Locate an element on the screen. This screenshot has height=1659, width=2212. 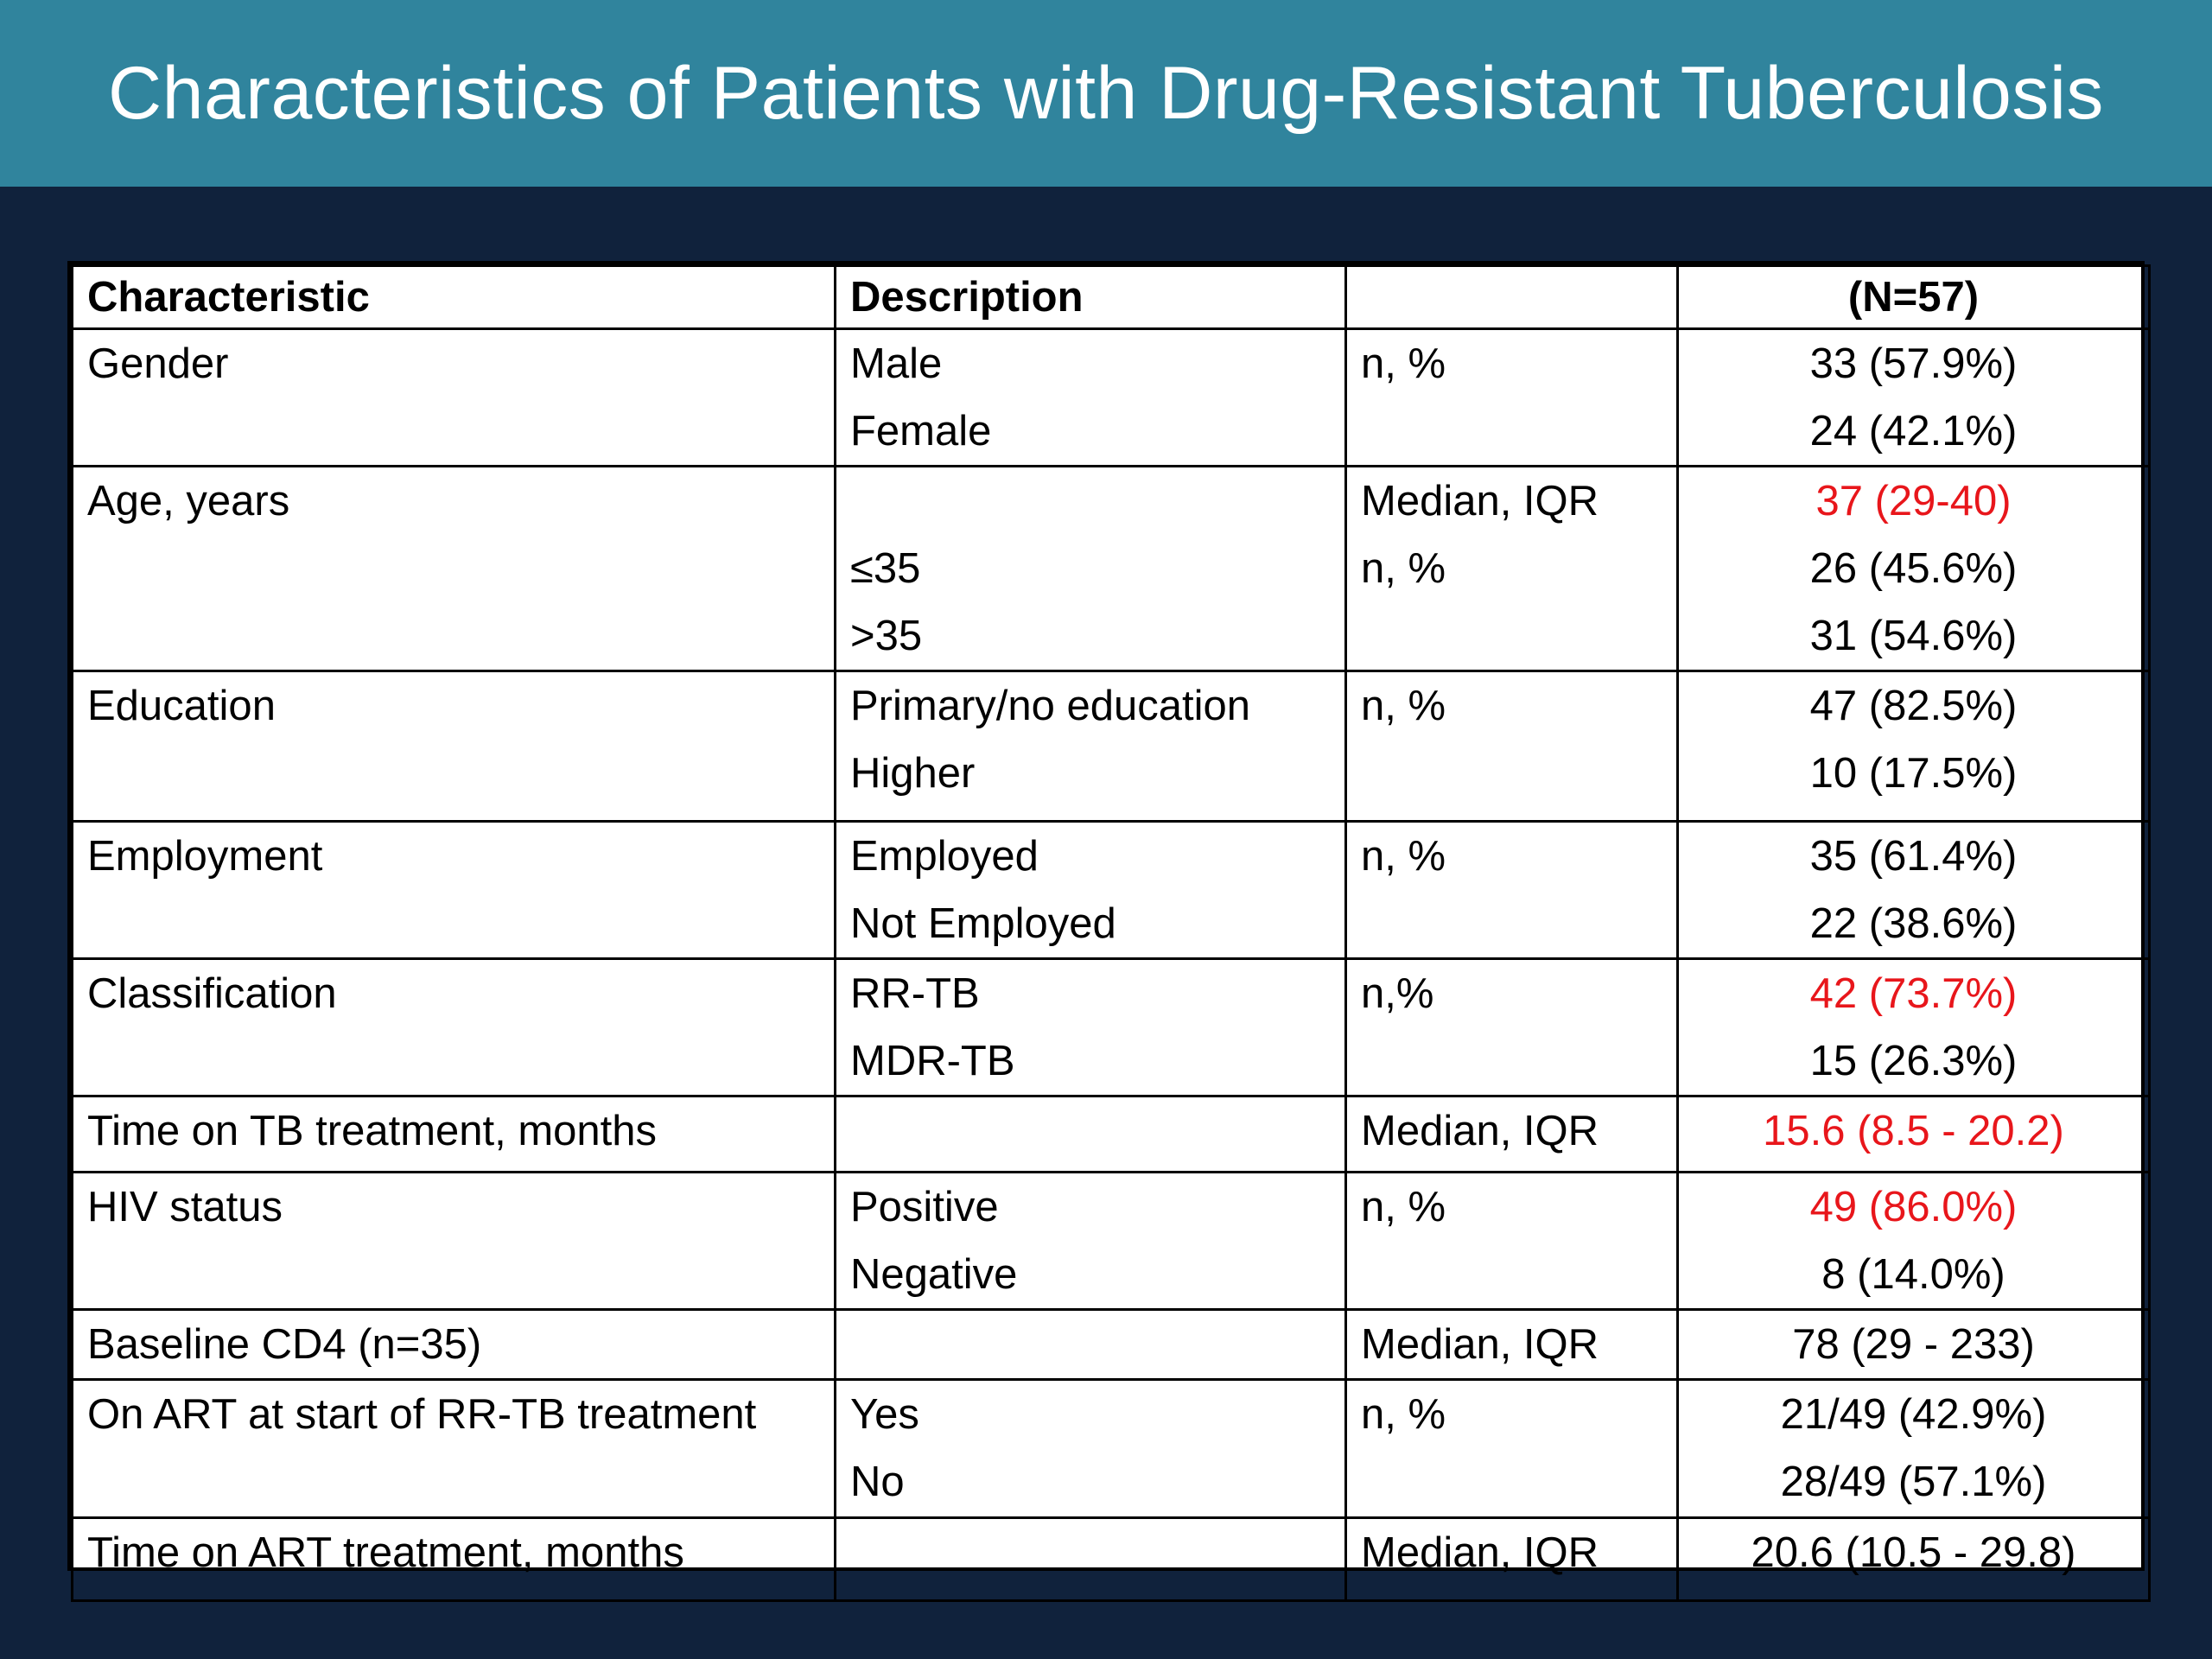
cell-value: 20.6 (10.5 - 29.8) is located at coordinates (1913, 1559).